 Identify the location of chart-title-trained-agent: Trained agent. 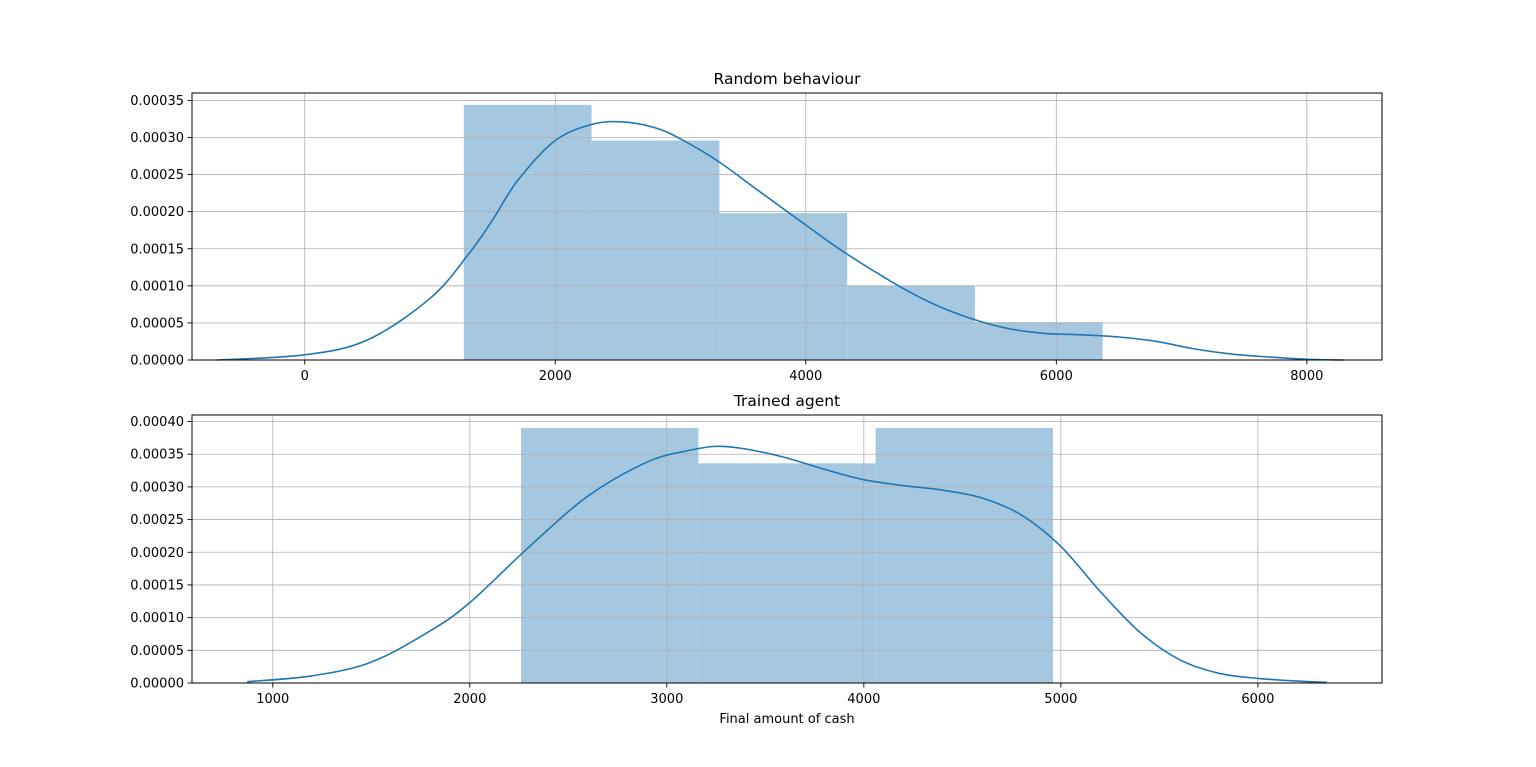
(786, 401).